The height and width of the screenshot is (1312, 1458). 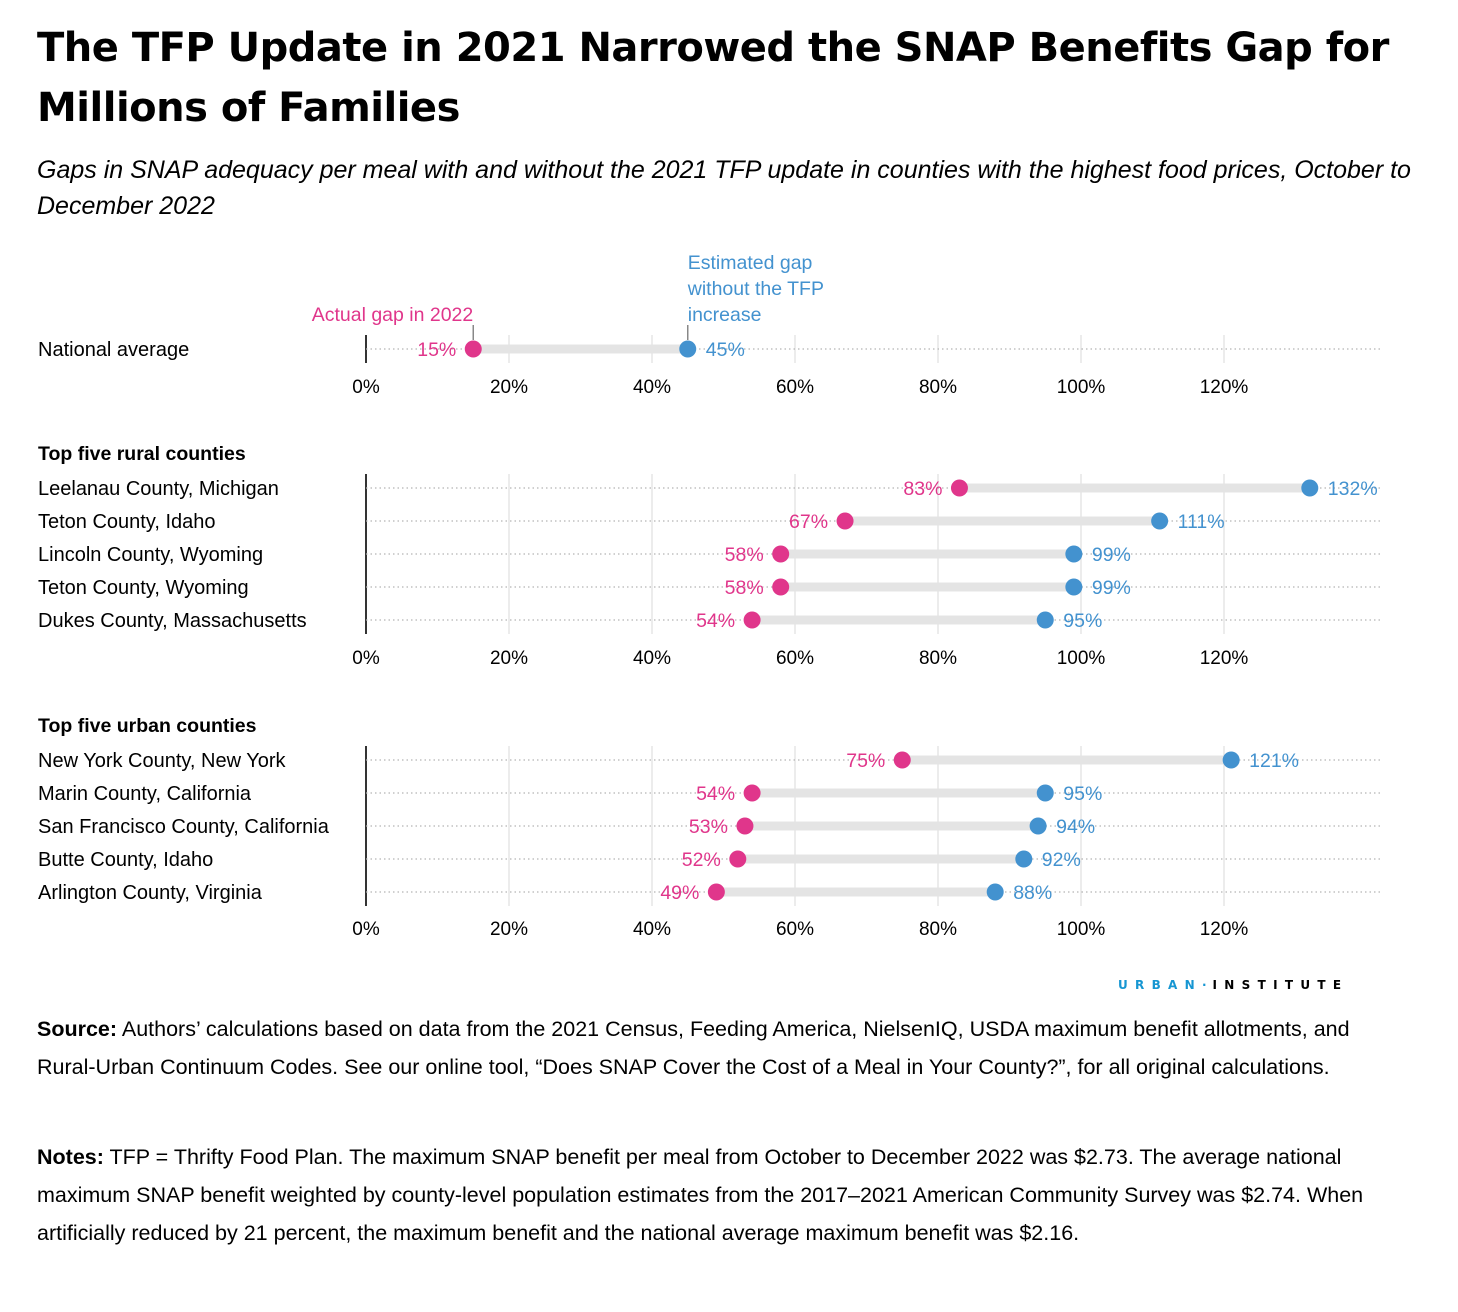 I want to click on actual-gap-label: 53%, so click(x=708, y=827).